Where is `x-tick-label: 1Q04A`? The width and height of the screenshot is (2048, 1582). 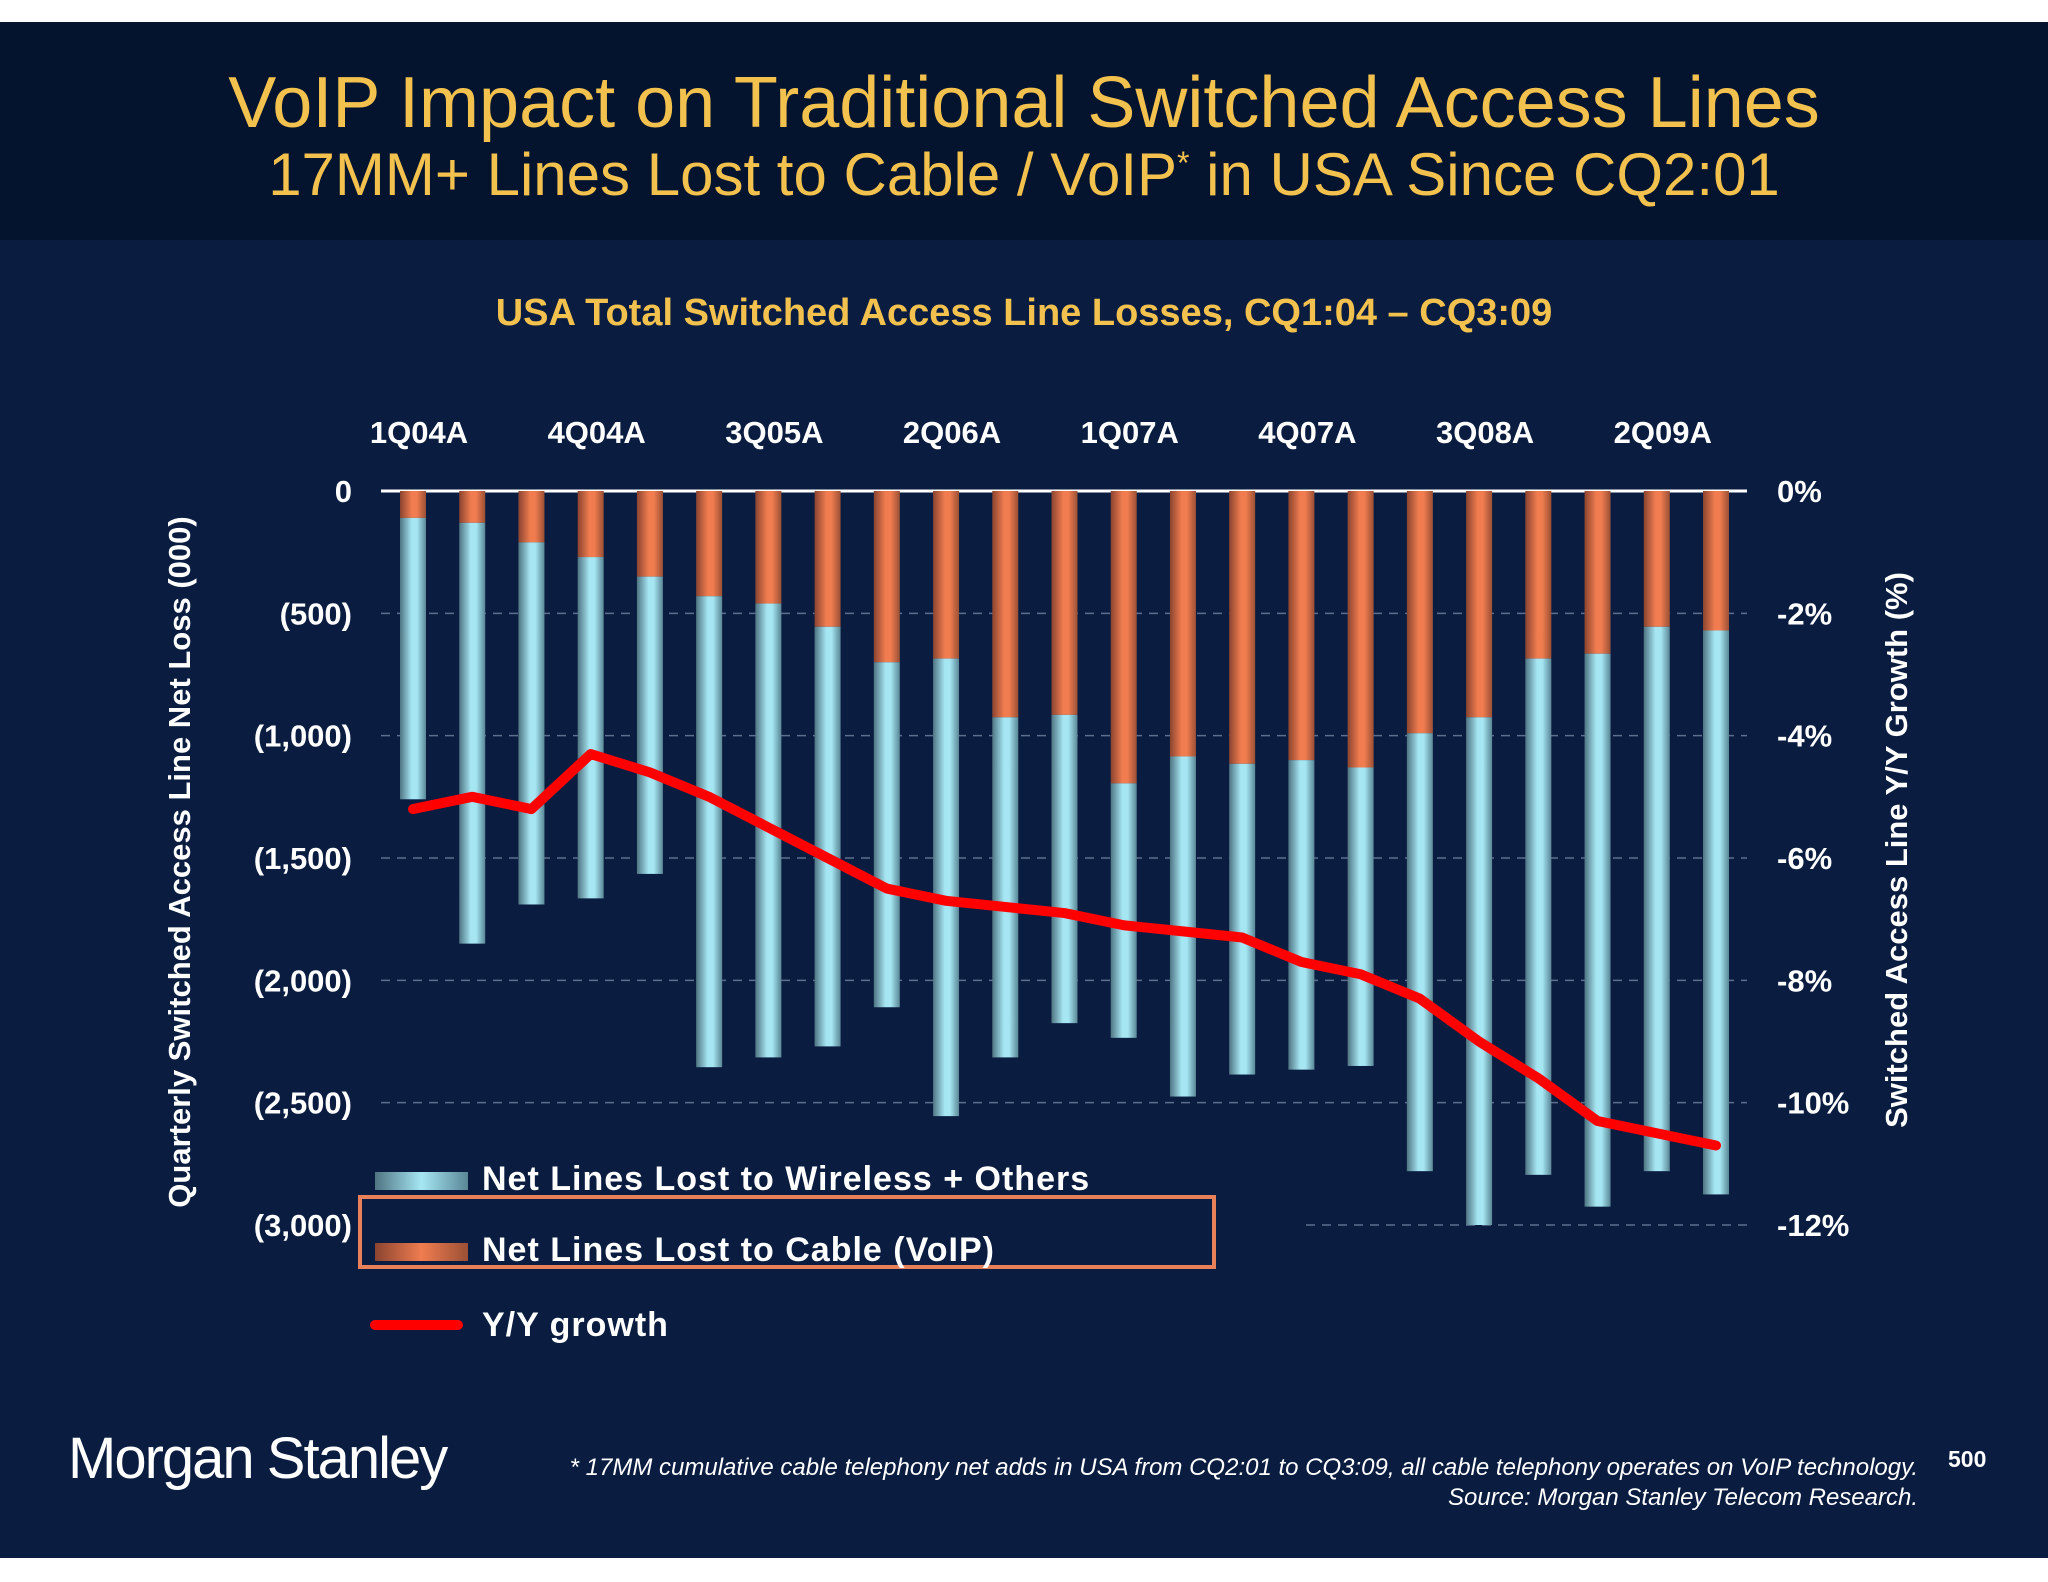 x-tick-label: 1Q04A is located at coordinates (419, 432).